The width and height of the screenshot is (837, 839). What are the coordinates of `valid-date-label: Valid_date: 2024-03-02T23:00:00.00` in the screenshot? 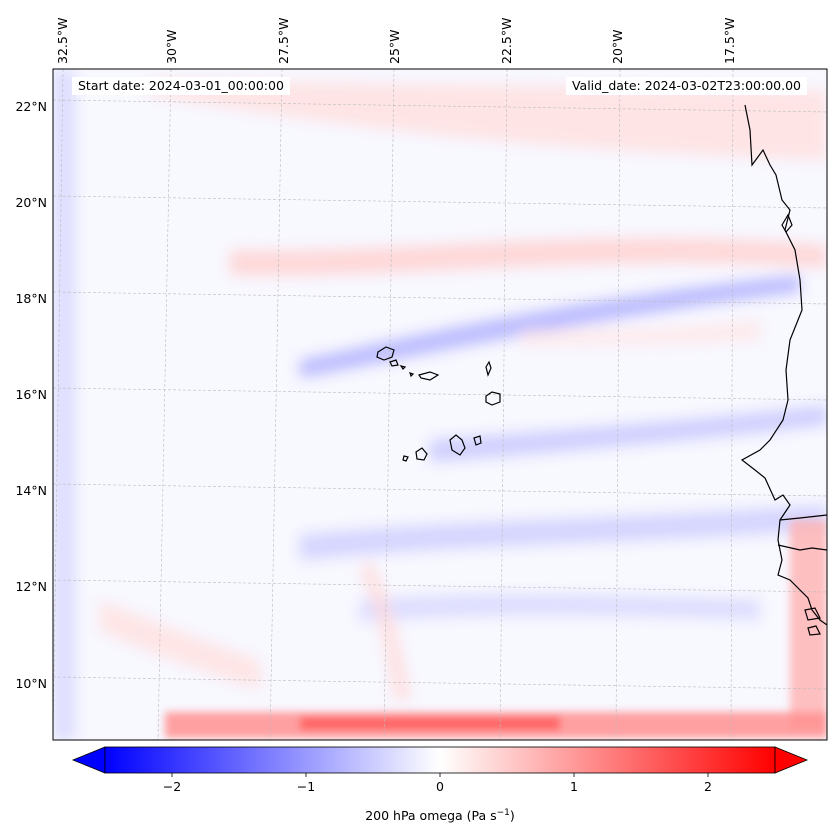 It's located at (686, 86).